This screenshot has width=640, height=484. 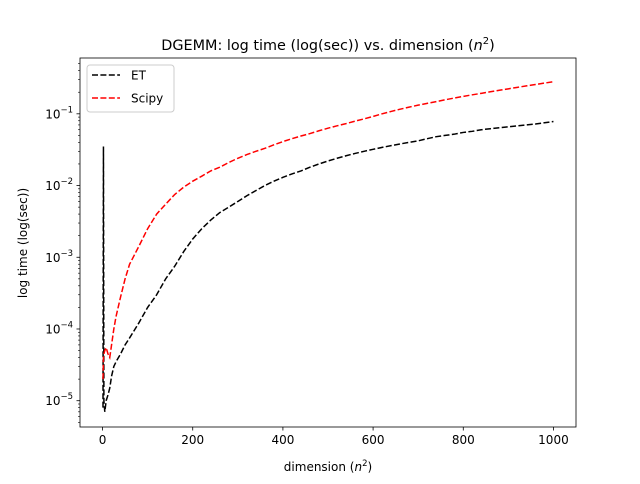 I want to click on x-tick-label: 800, so click(x=463, y=440).